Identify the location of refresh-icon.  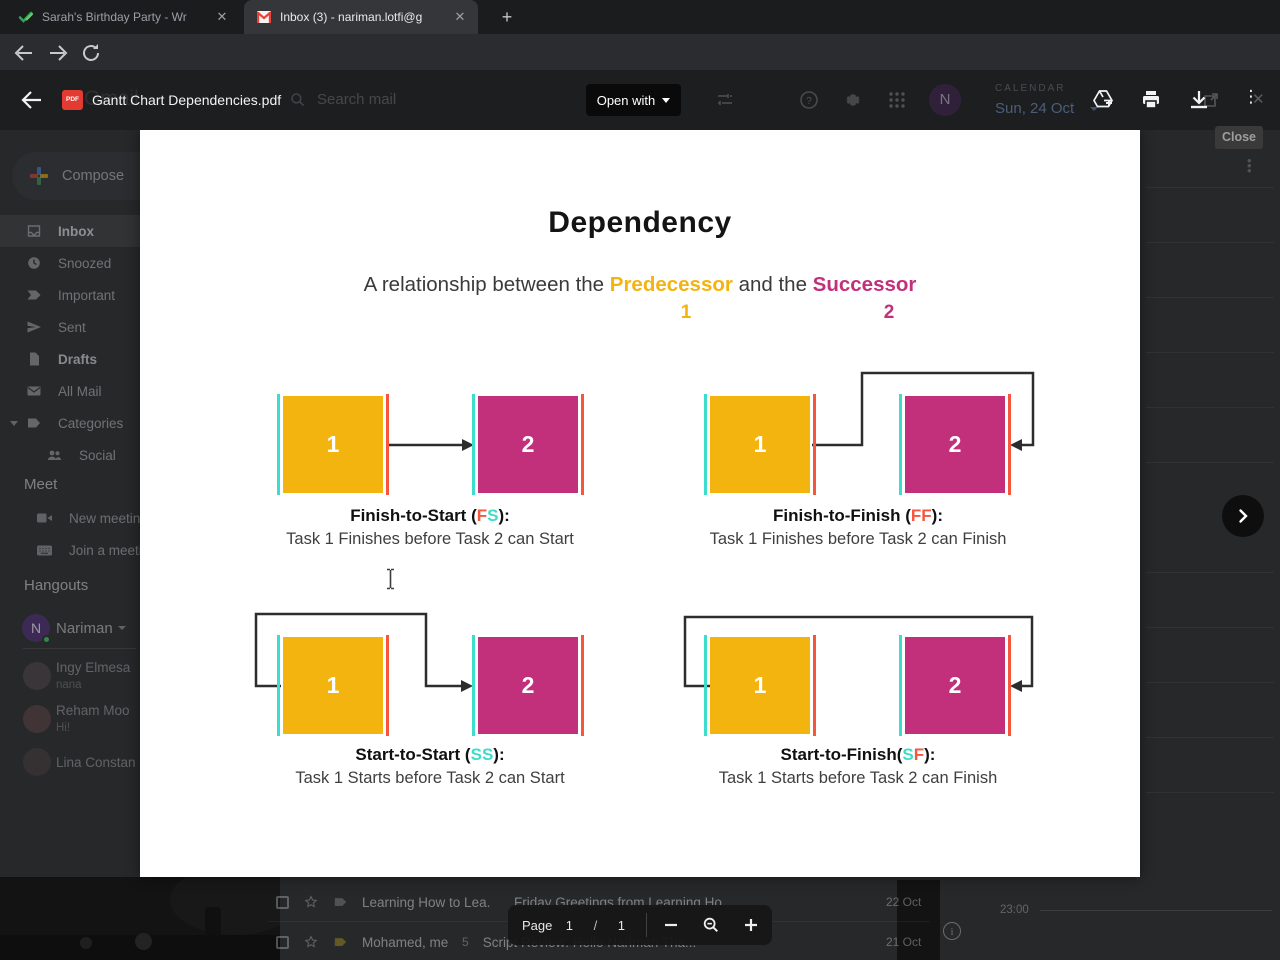
(91, 53).